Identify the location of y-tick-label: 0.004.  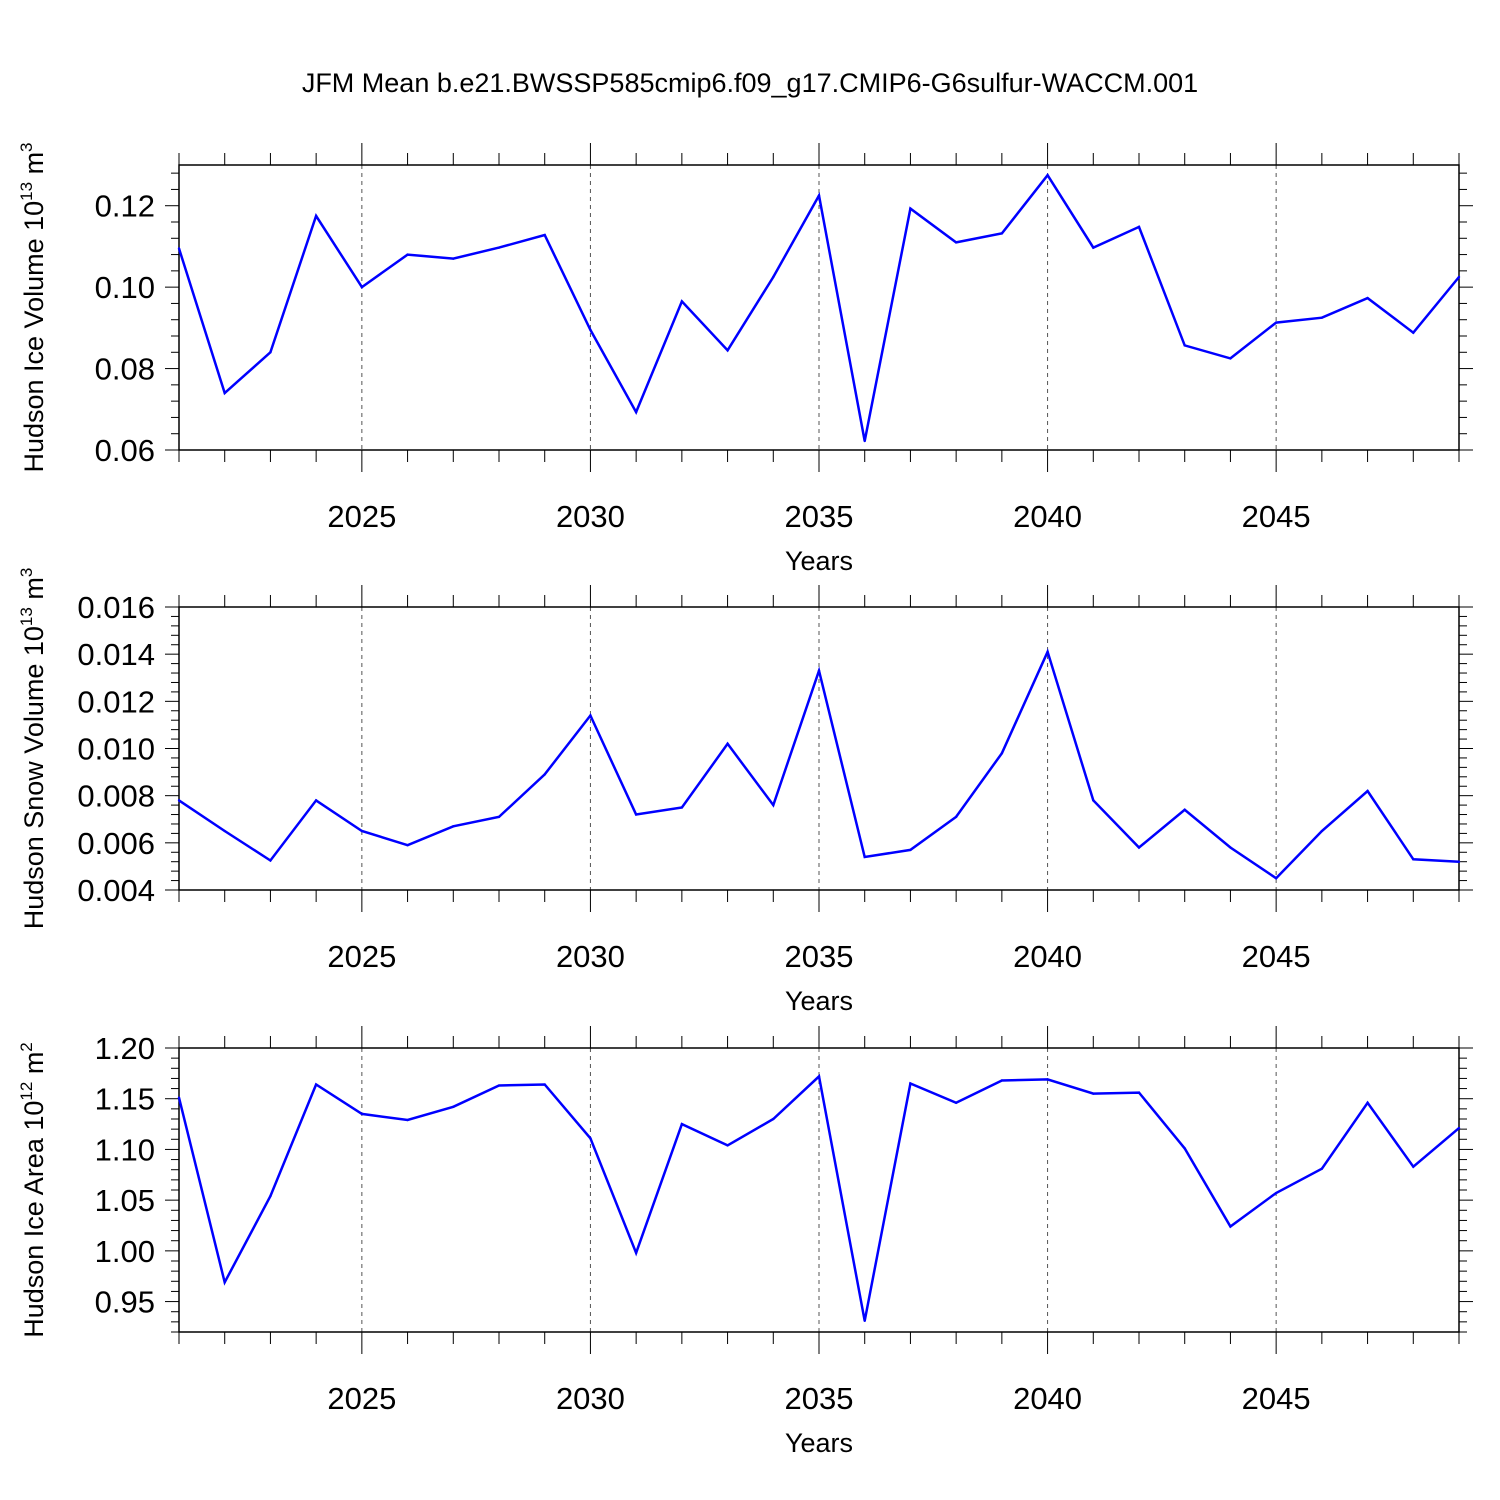
(116, 890).